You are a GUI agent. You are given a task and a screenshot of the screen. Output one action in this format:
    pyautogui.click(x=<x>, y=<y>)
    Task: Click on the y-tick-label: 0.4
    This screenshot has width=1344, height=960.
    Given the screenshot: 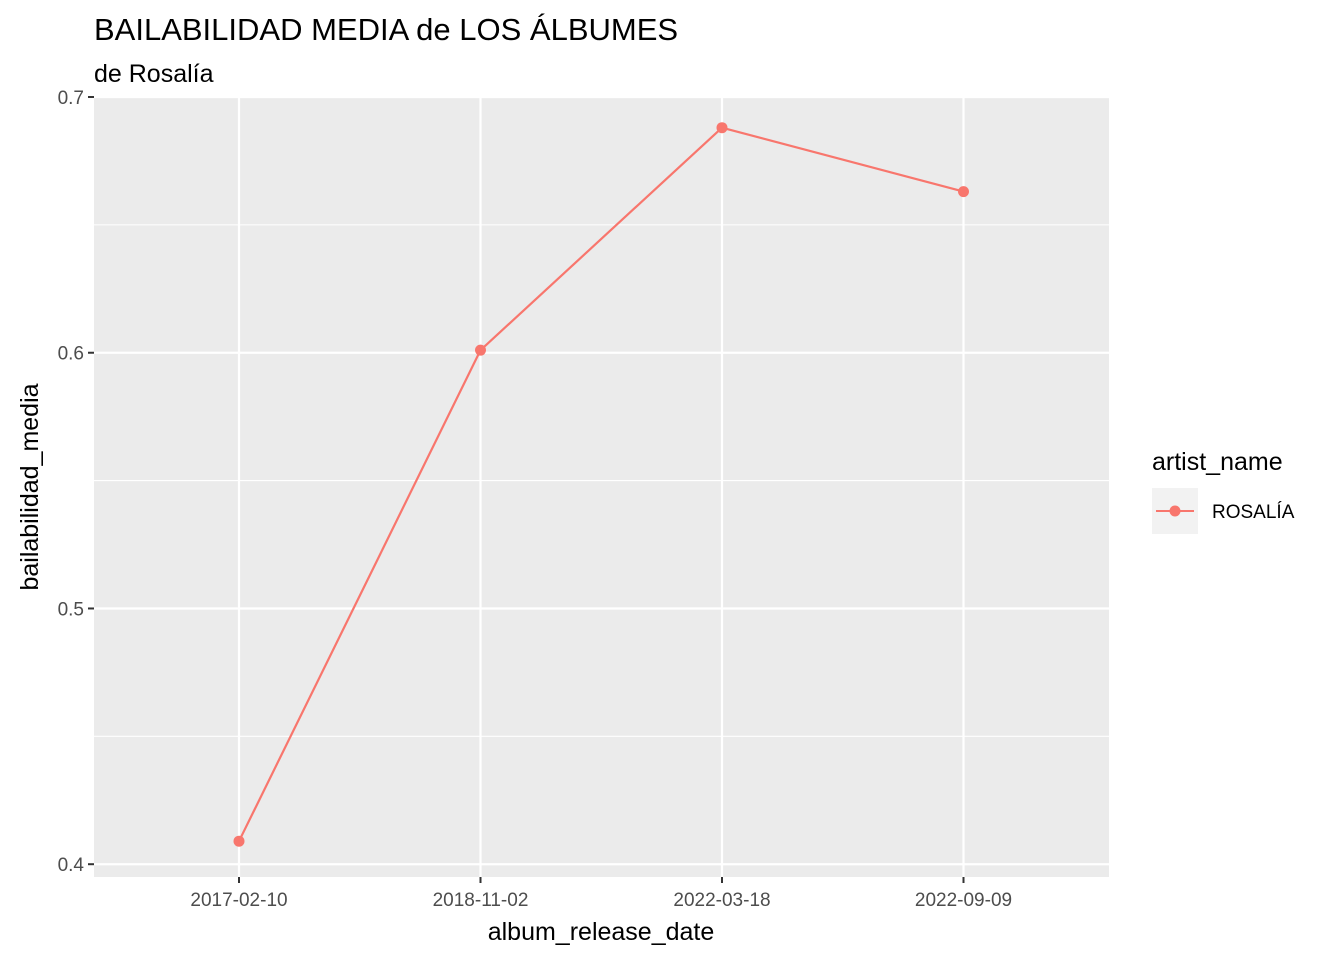 What is the action you would take?
    pyautogui.click(x=71, y=865)
    